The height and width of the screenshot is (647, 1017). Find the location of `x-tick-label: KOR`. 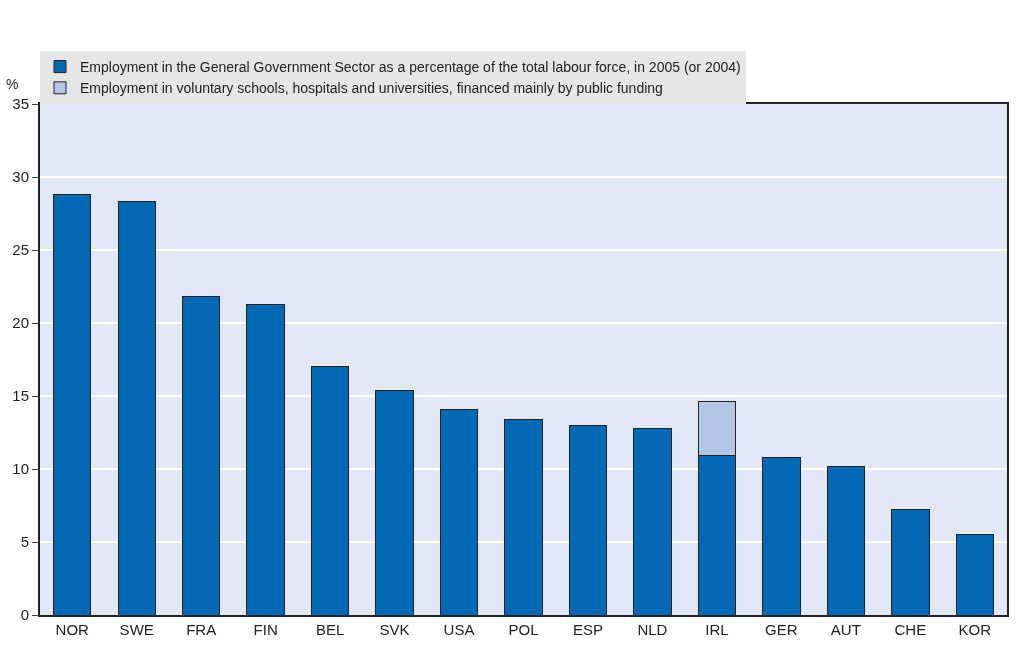

x-tick-label: KOR is located at coordinates (975, 629).